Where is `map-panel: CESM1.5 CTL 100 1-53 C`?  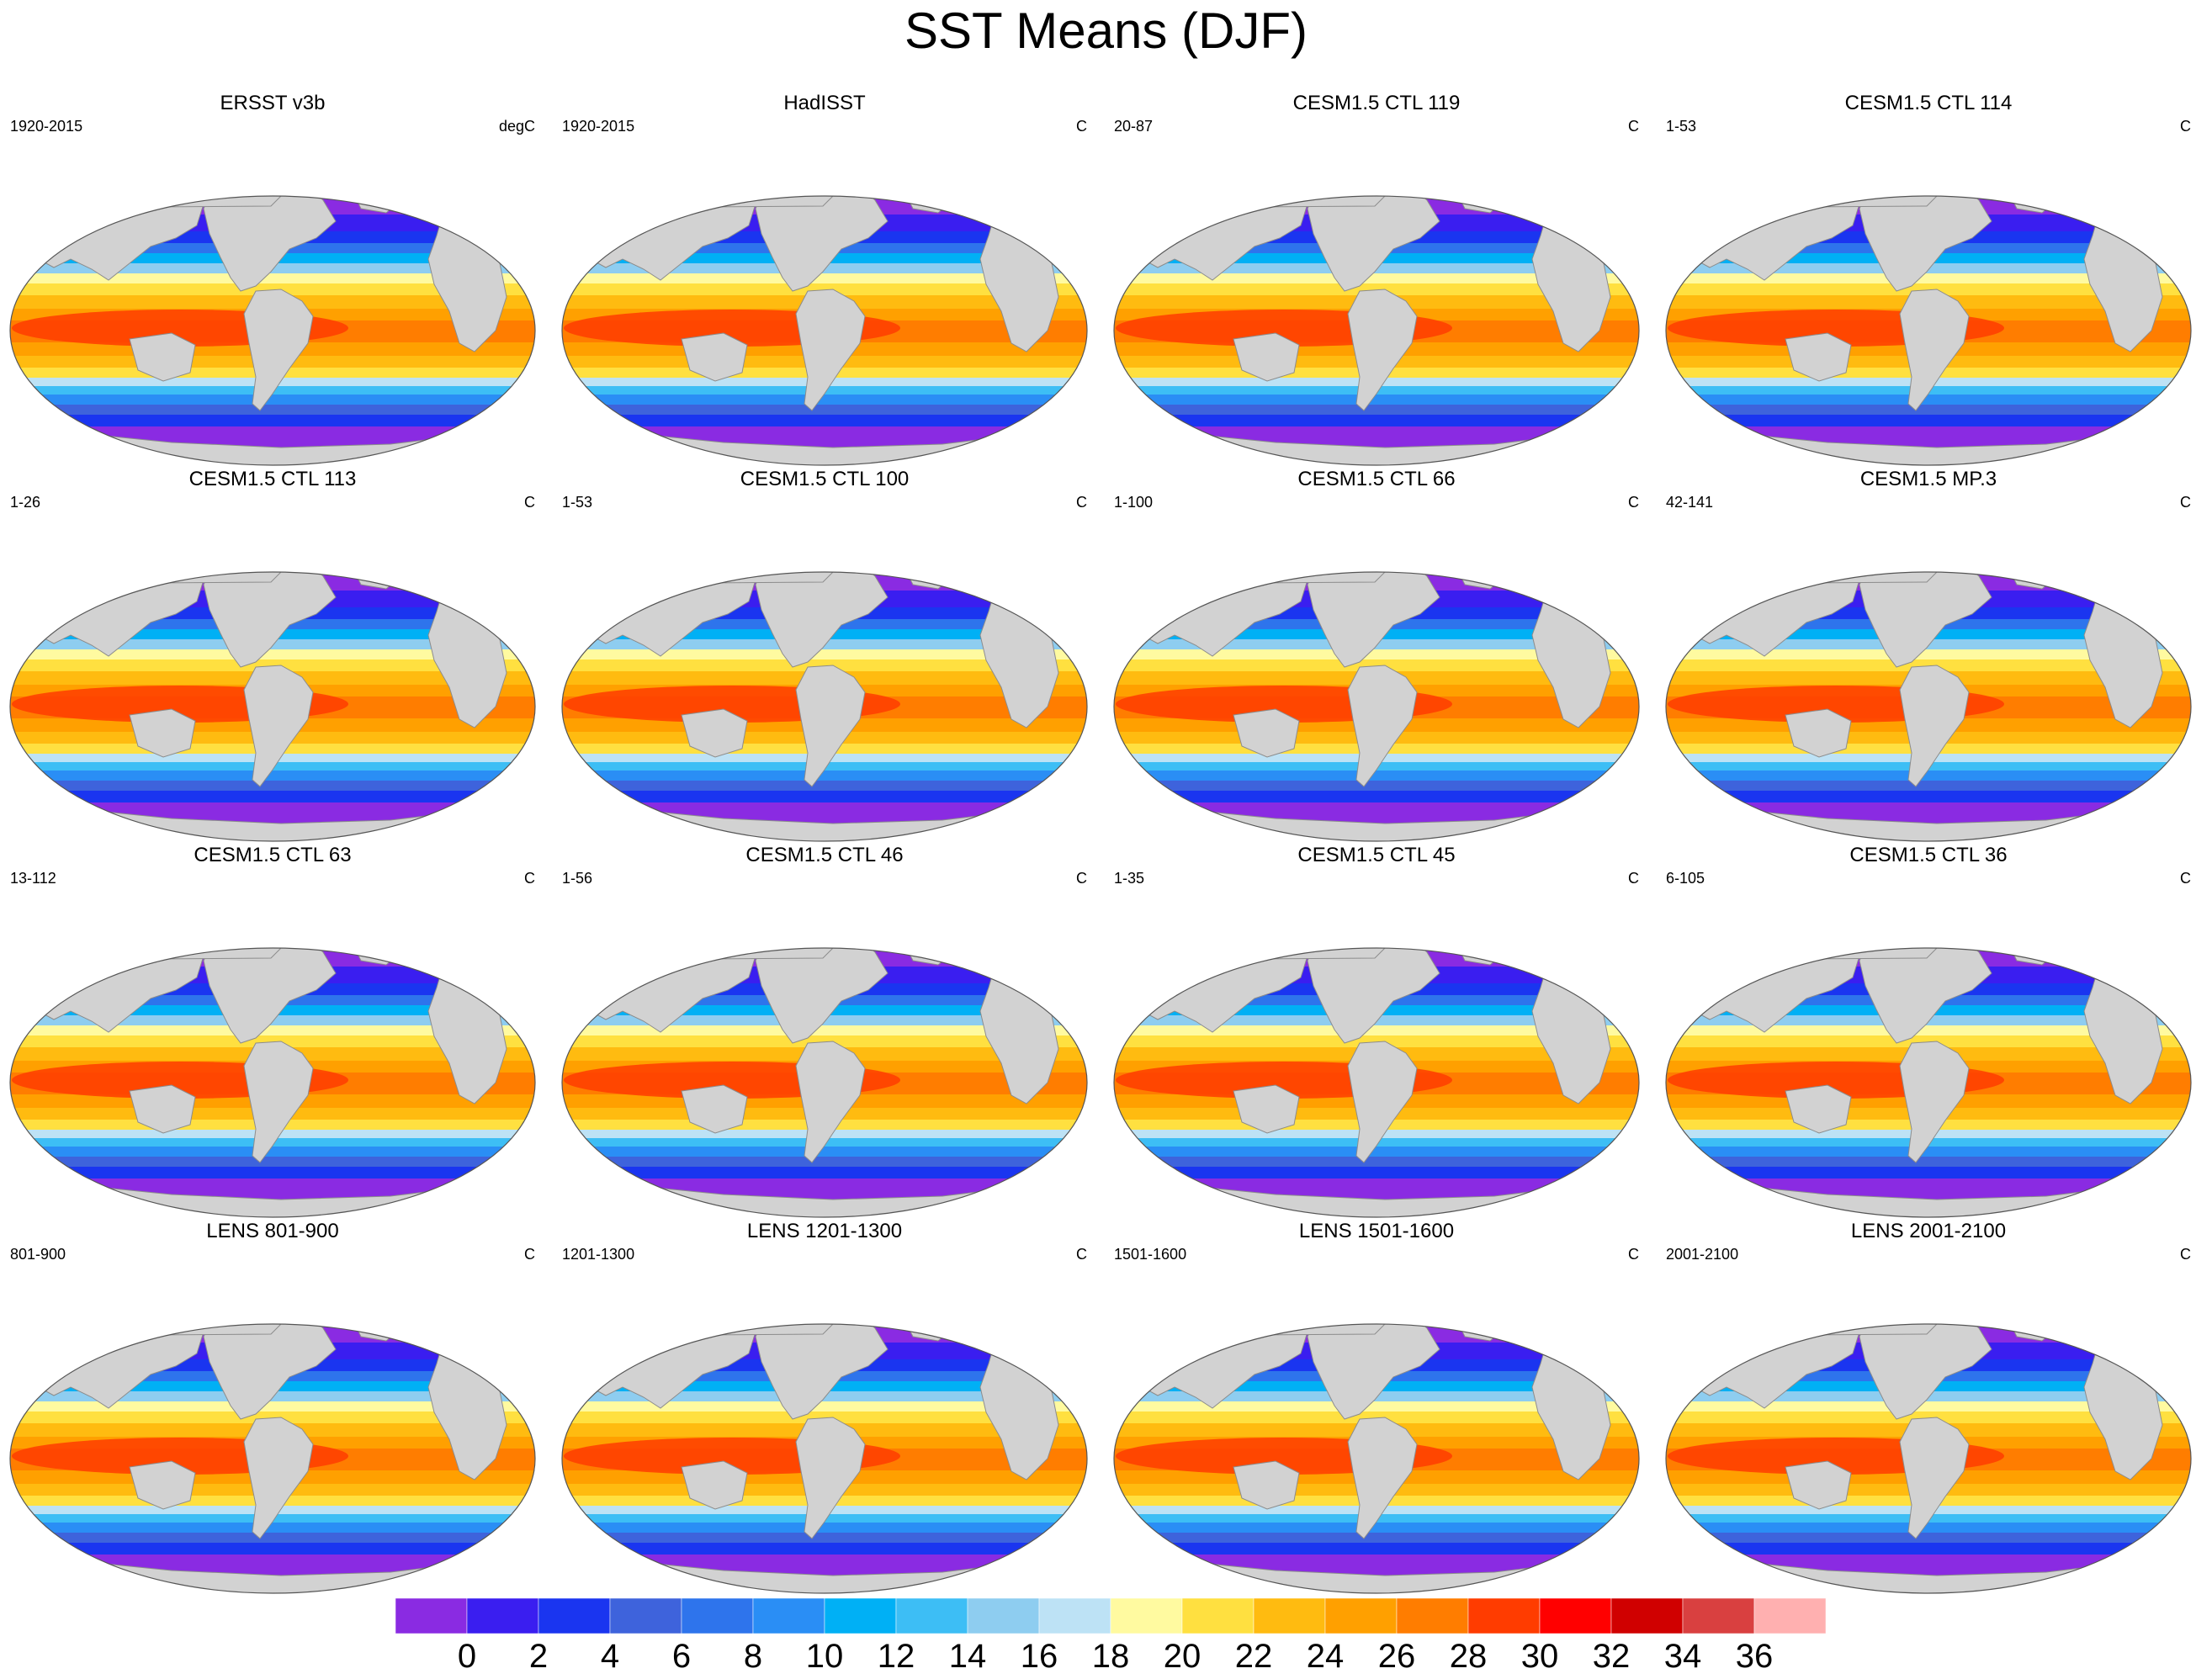
map-panel: CESM1.5 CTL 100 1-53 C is located at coordinates (824, 658).